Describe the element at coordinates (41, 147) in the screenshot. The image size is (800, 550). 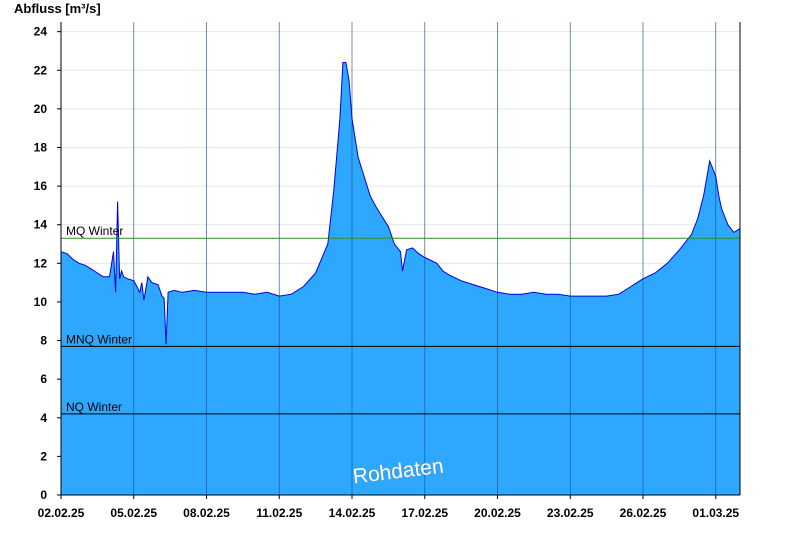
I see `y-tick-label: 18` at that location.